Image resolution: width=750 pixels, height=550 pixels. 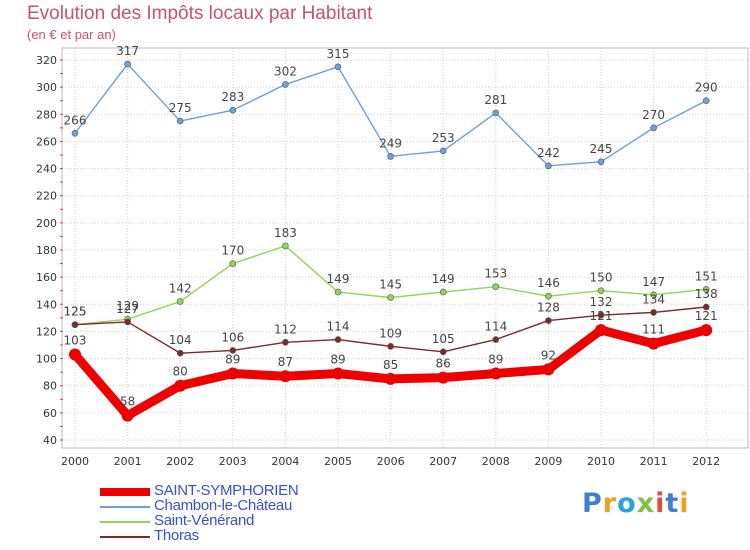 I want to click on data-label: 121, so click(x=601, y=316).